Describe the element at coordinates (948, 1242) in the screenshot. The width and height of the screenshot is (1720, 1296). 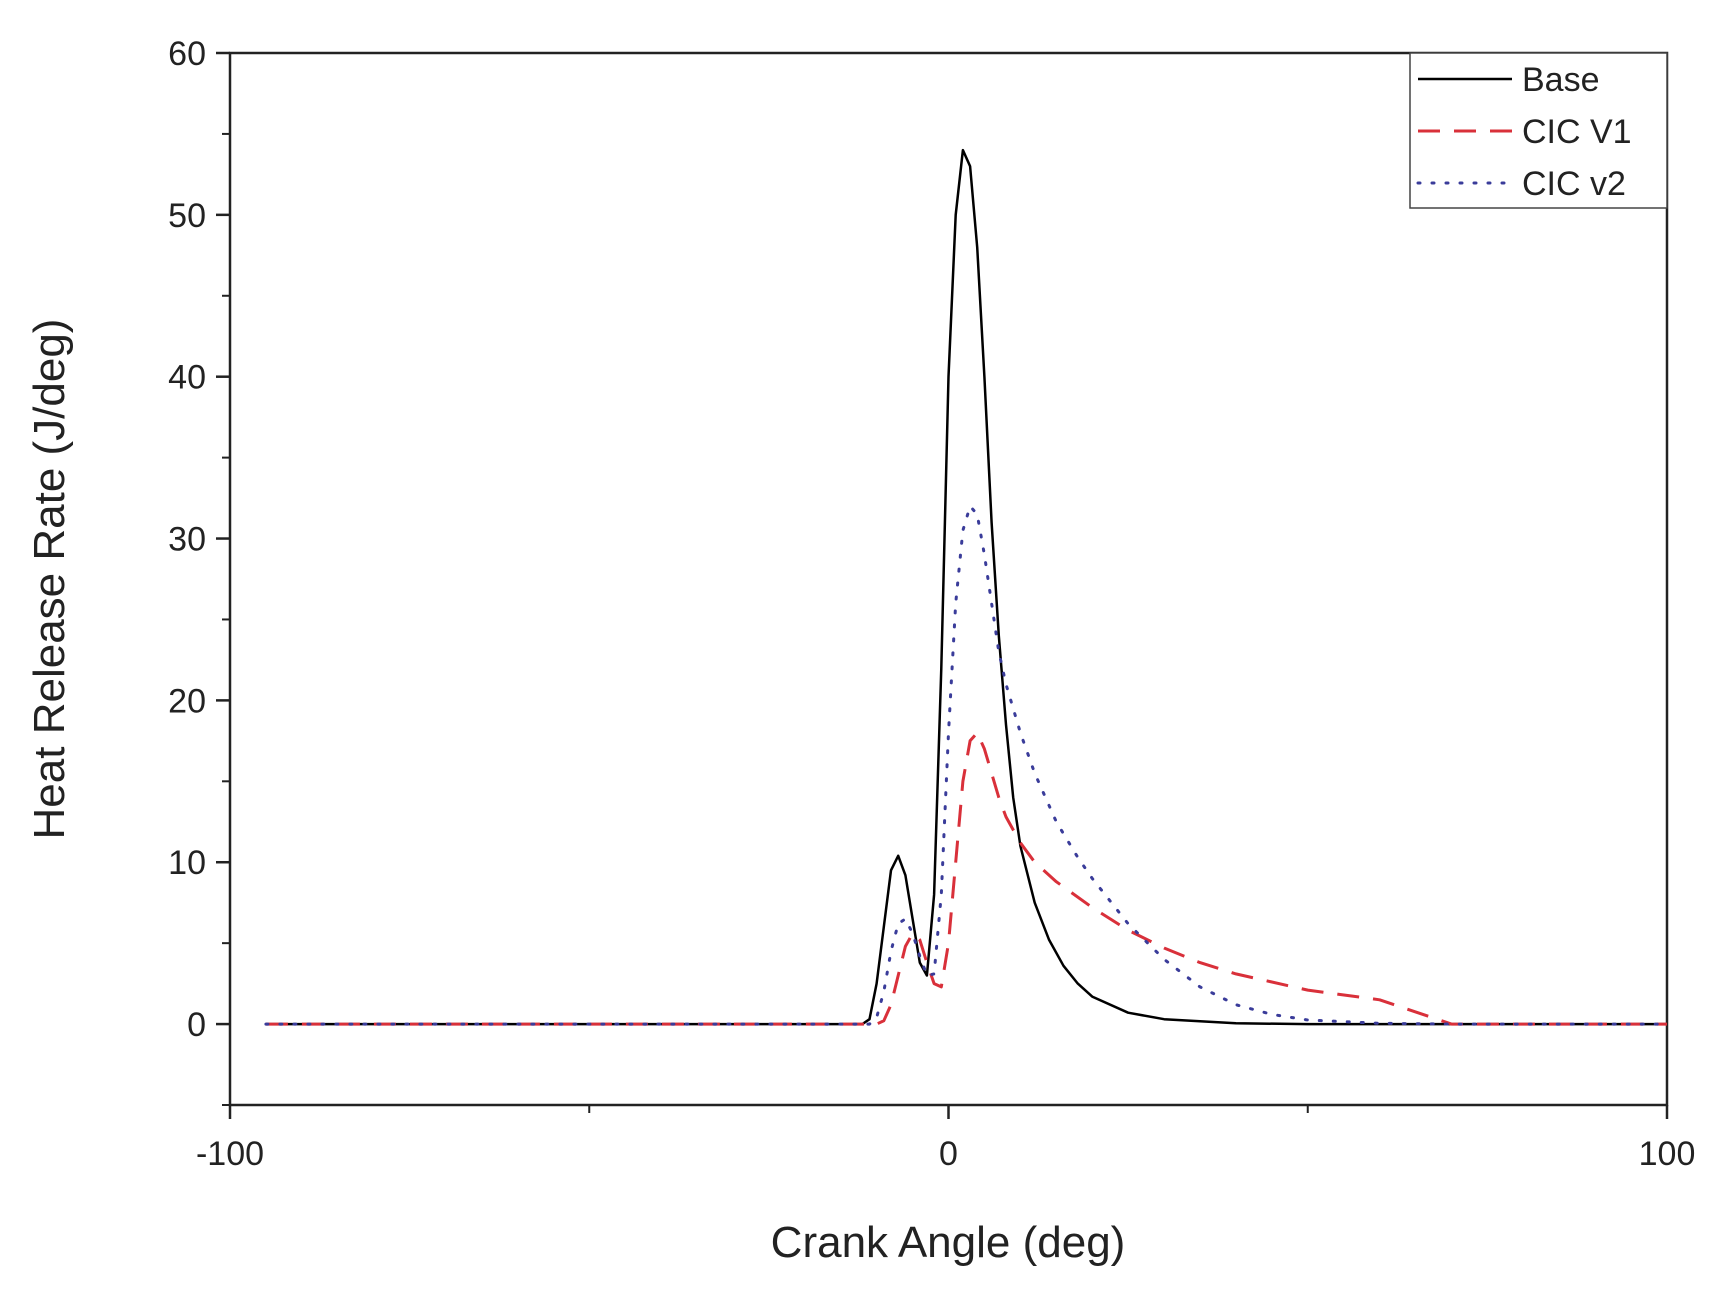
I see `x-axis-title: Crank Angle (deg)` at that location.